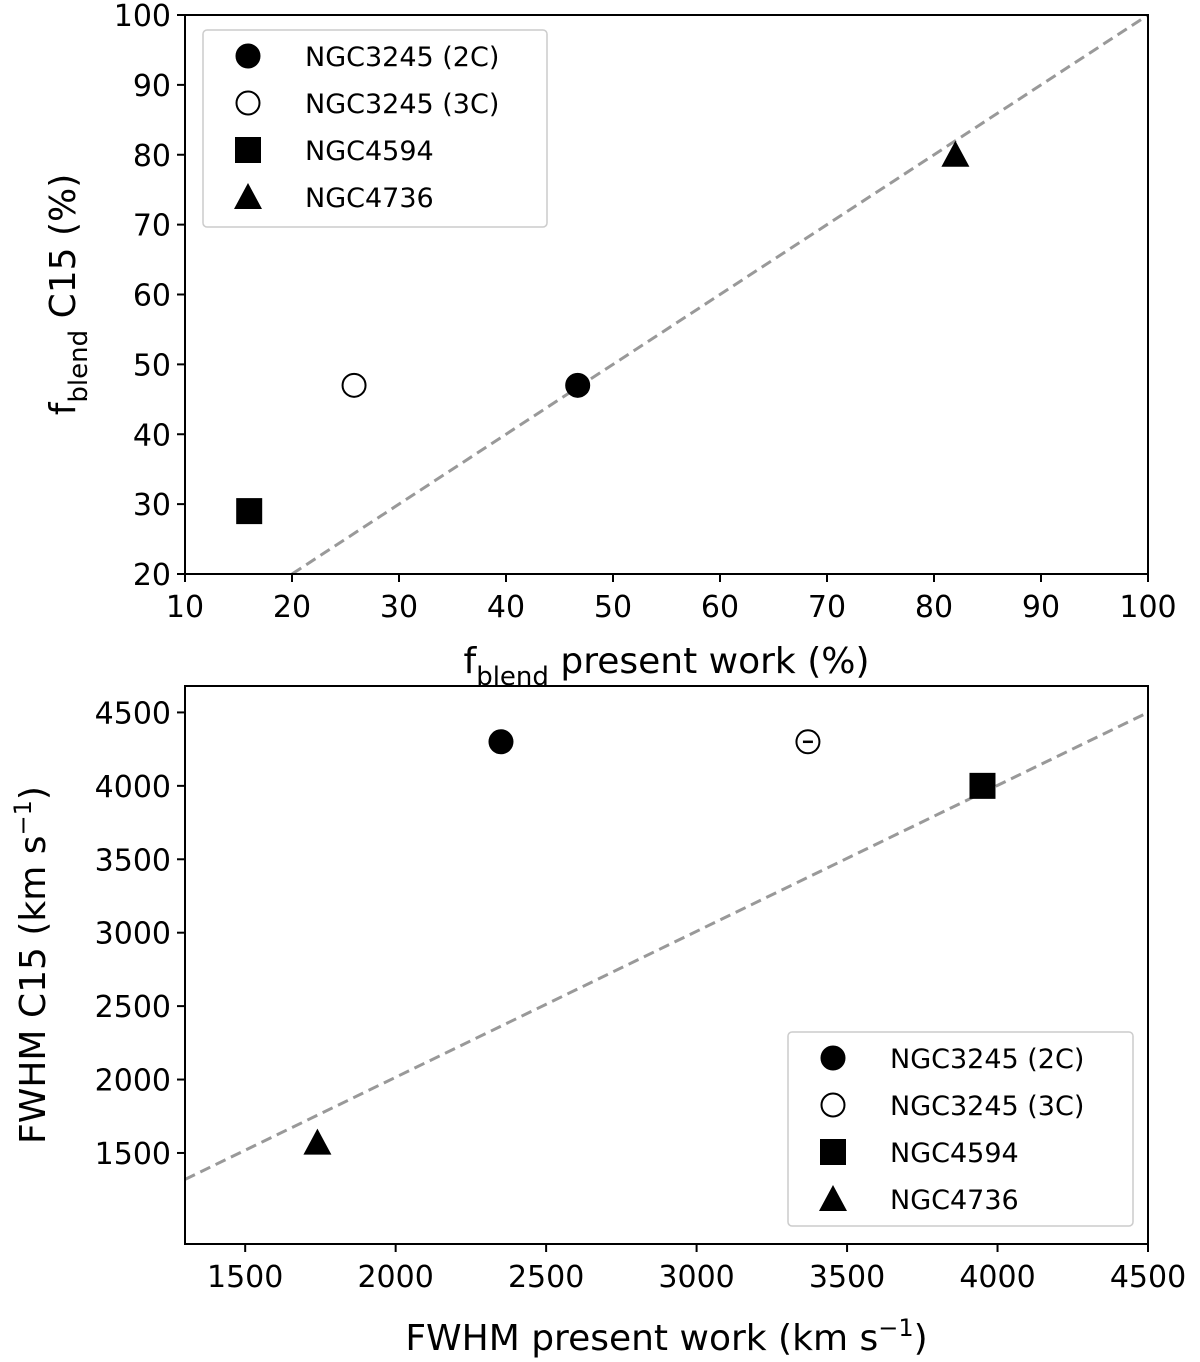 This screenshot has width=1200, height=1362. What do you see at coordinates (133, 713) in the screenshot?
I see `y-tick-label: 4500` at bounding box center [133, 713].